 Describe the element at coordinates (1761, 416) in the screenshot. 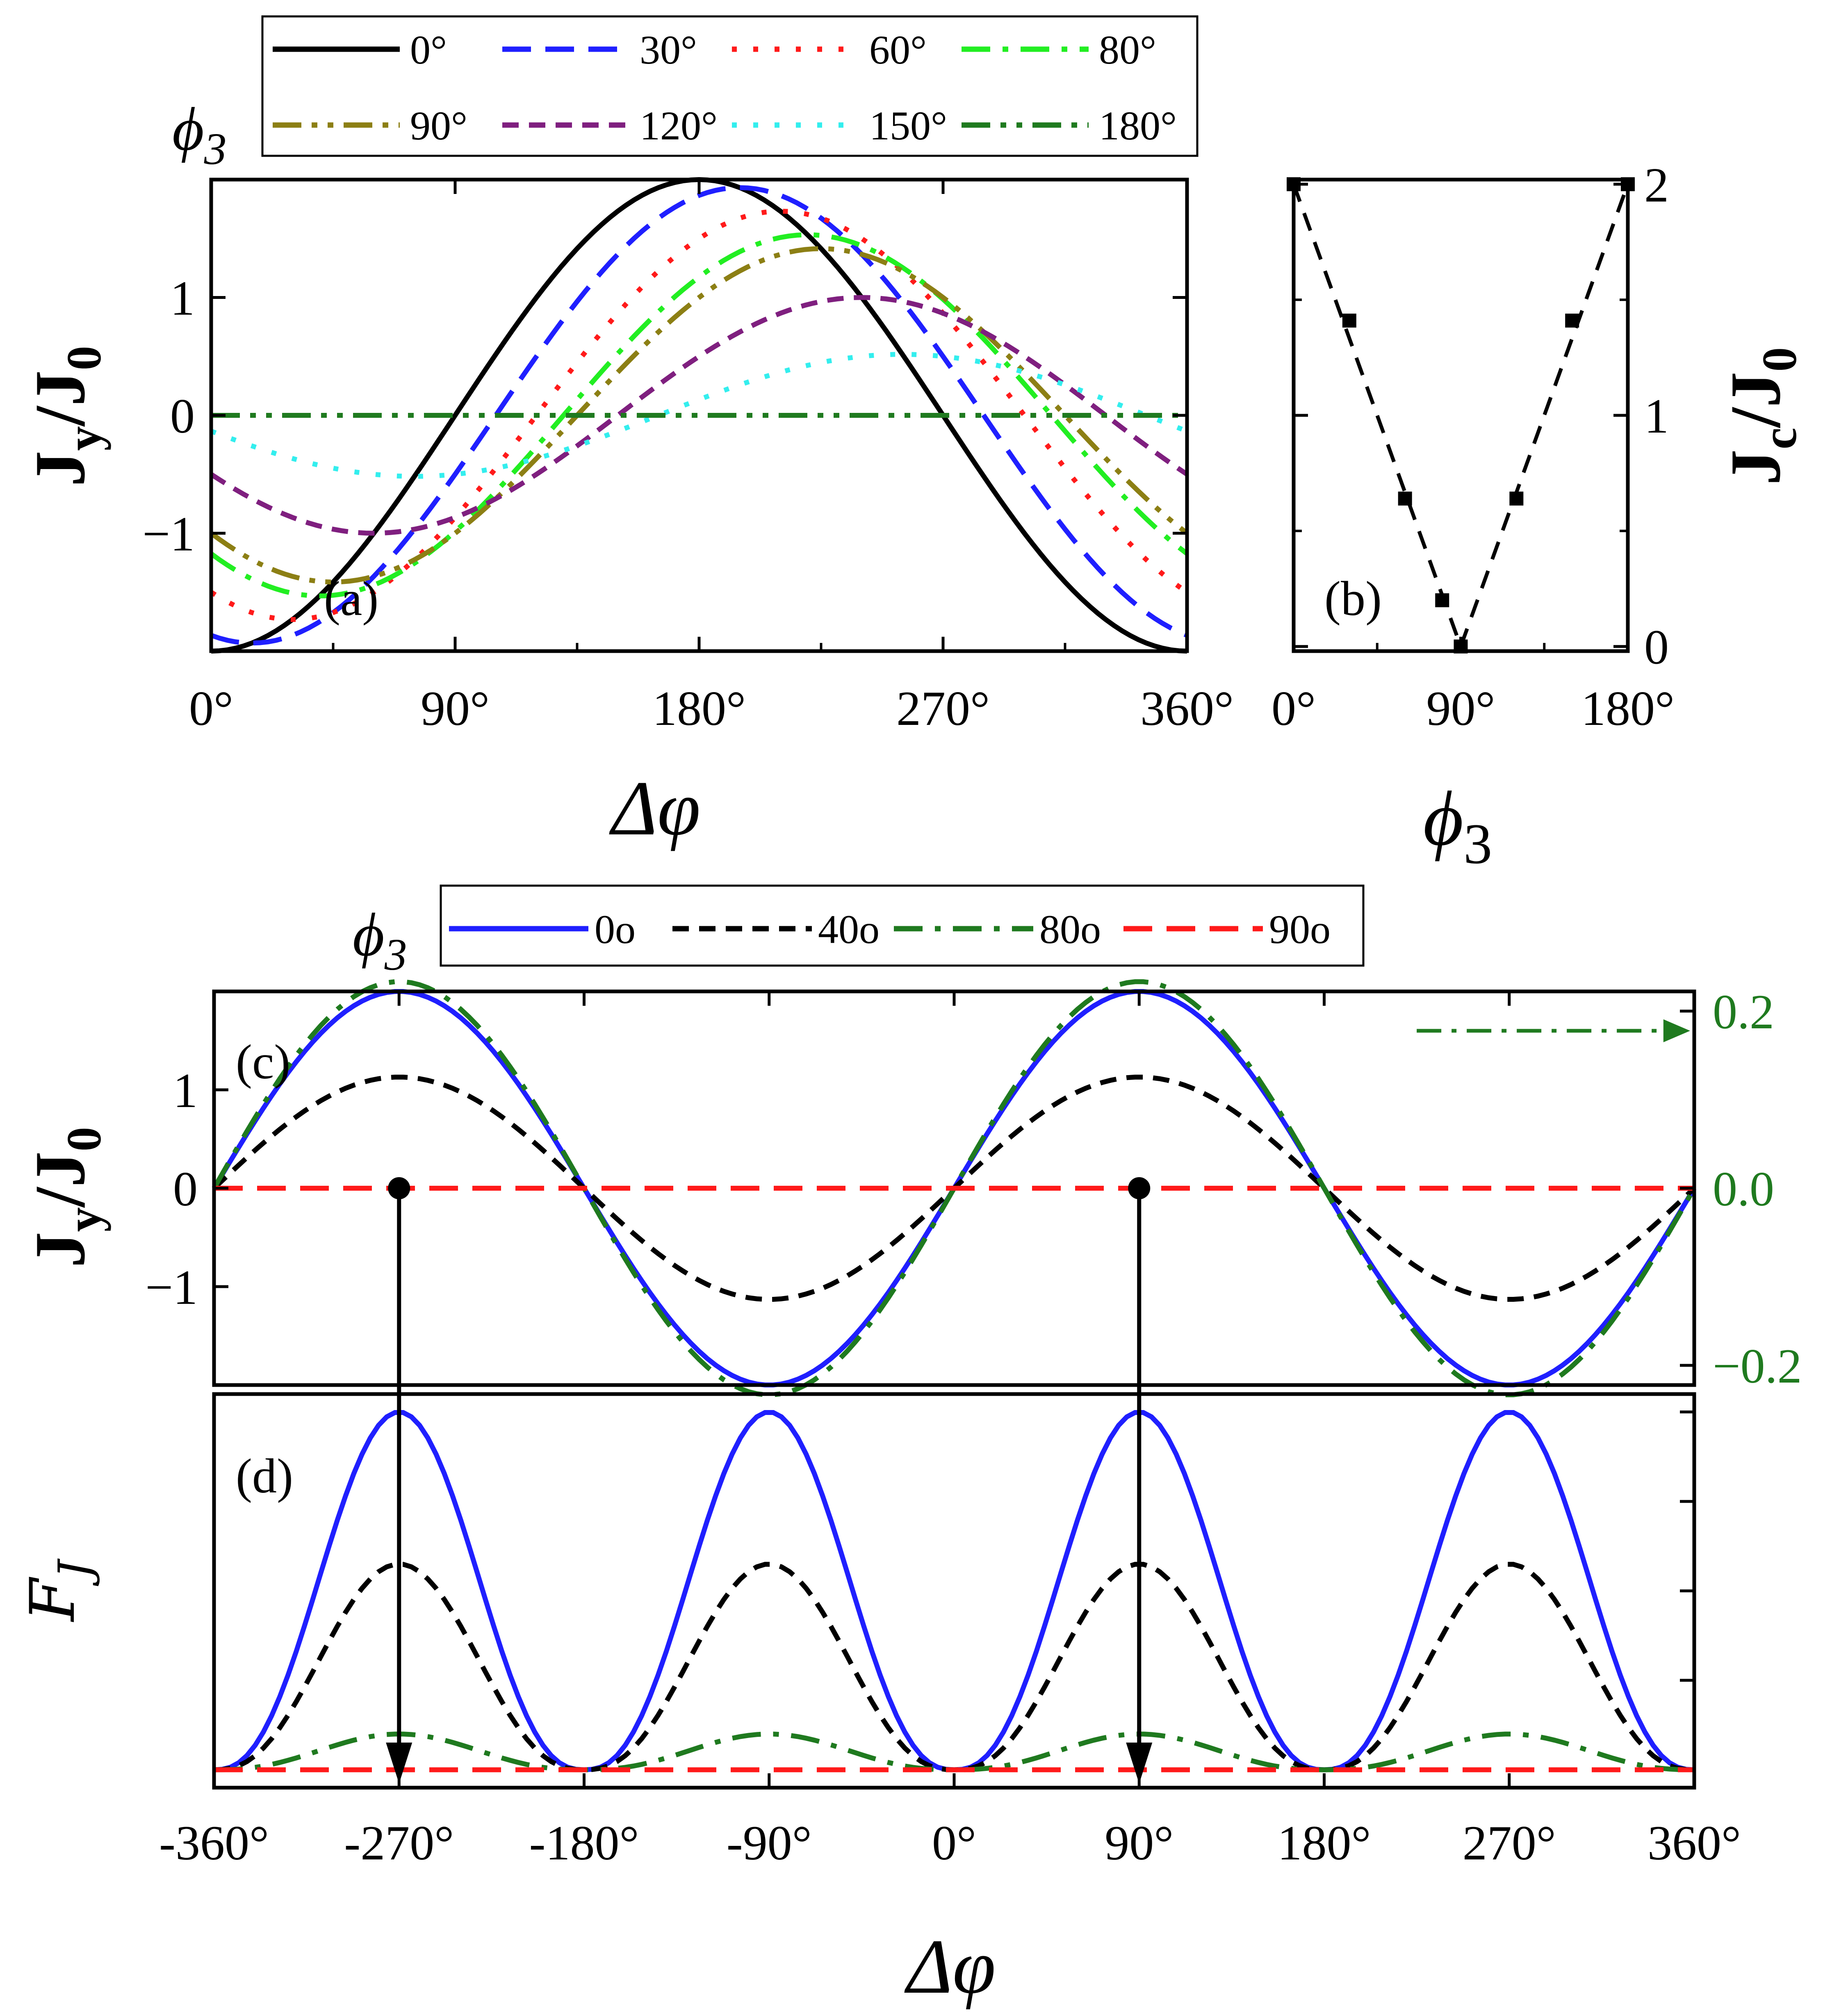

I see `panel-b-ylabel: Jc/J0` at that location.